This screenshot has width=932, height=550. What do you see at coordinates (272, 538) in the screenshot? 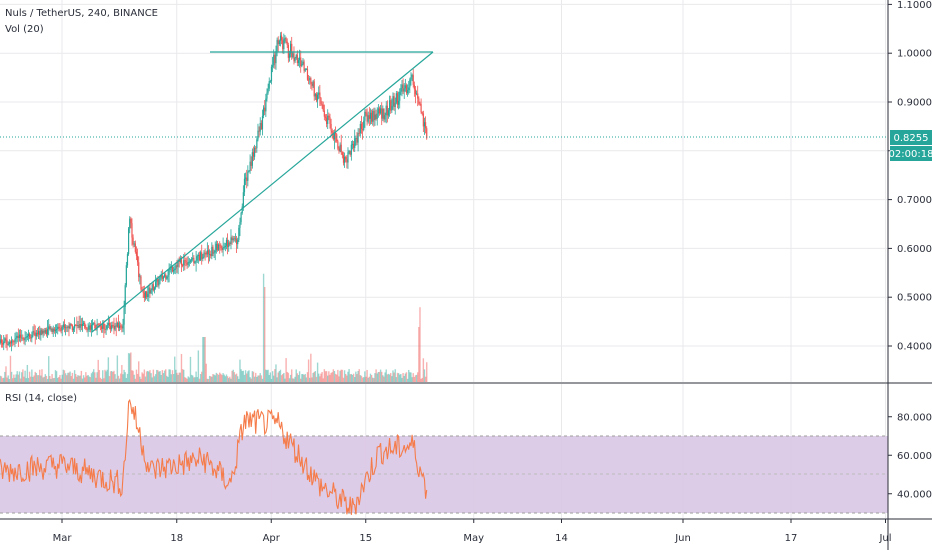
I see `time-tick-label: Apr` at bounding box center [272, 538].